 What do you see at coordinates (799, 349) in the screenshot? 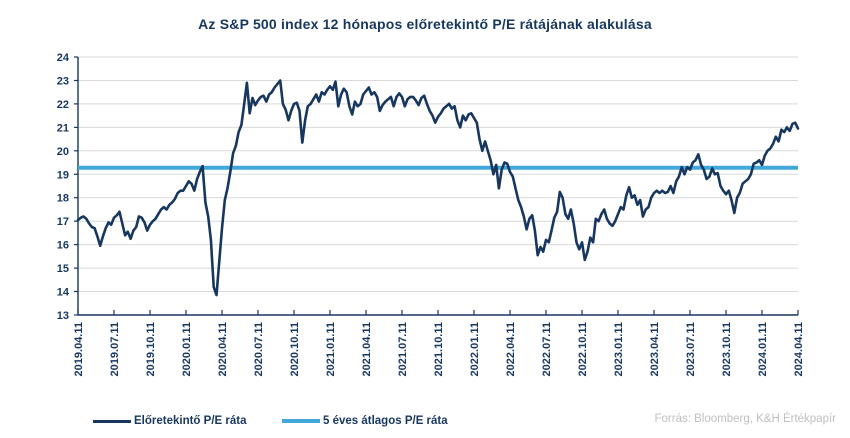
I see `svg-text: 2024.04.11` at bounding box center [799, 349].